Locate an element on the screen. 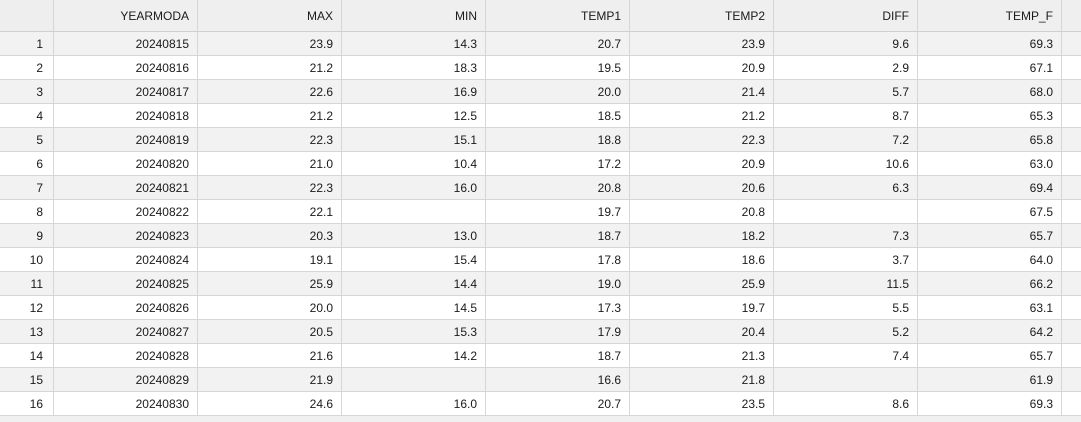 This screenshot has height=422, width=1081. table-cell: 64.2 is located at coordinates (990, 332).